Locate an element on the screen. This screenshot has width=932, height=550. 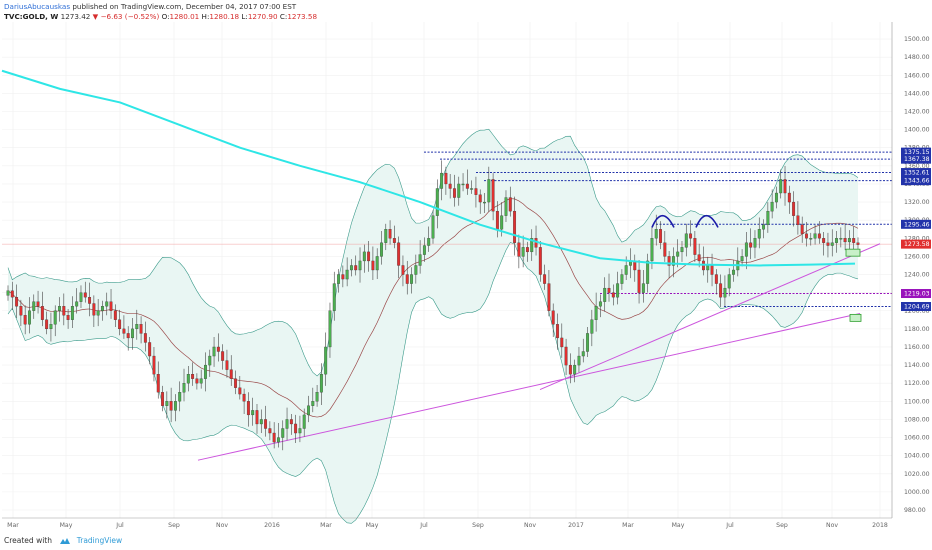
y-tick-label: 1080.00 is located at coordinates (917, 419).